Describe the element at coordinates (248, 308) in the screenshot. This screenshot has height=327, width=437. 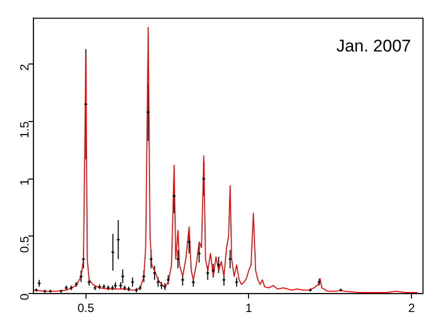
I see `x-tick-label: 1` at that location.